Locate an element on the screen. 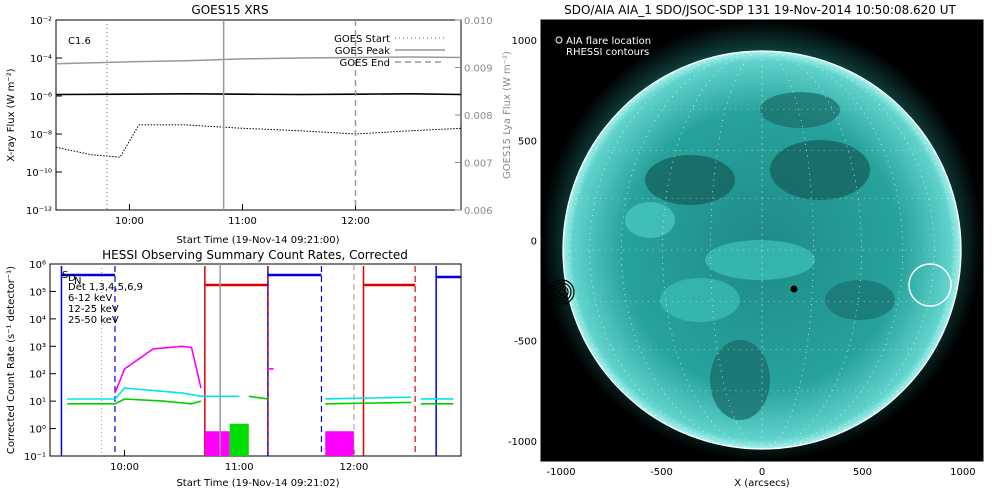  aia-xlabel: X (arcsecs) is located at coordinates (762, 483).